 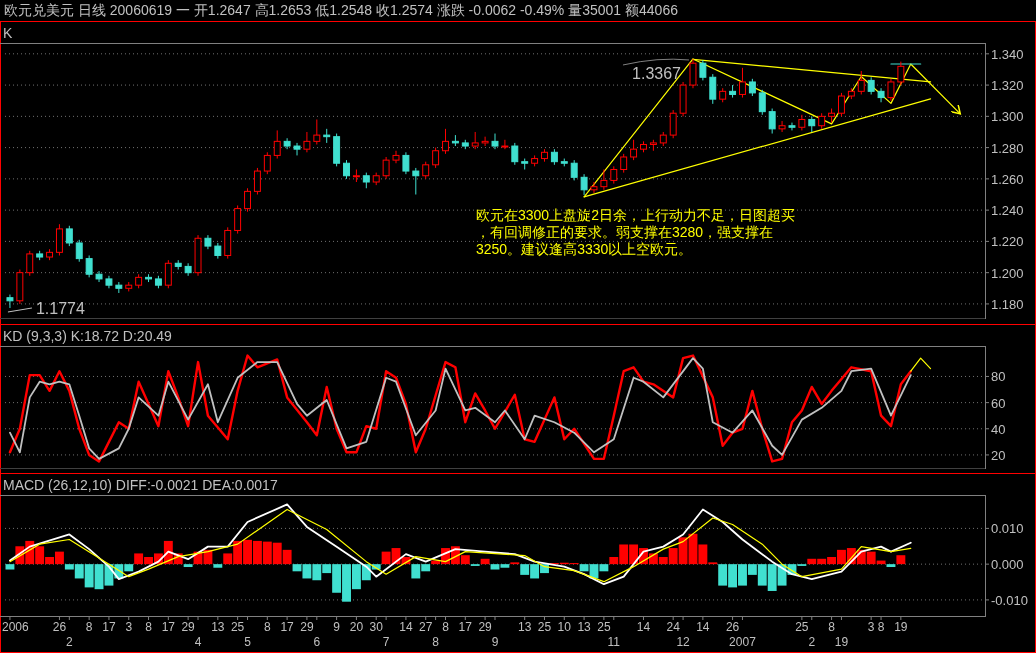 I want to click on y-tick-label: 1.260, so click(x=1007, y=179).